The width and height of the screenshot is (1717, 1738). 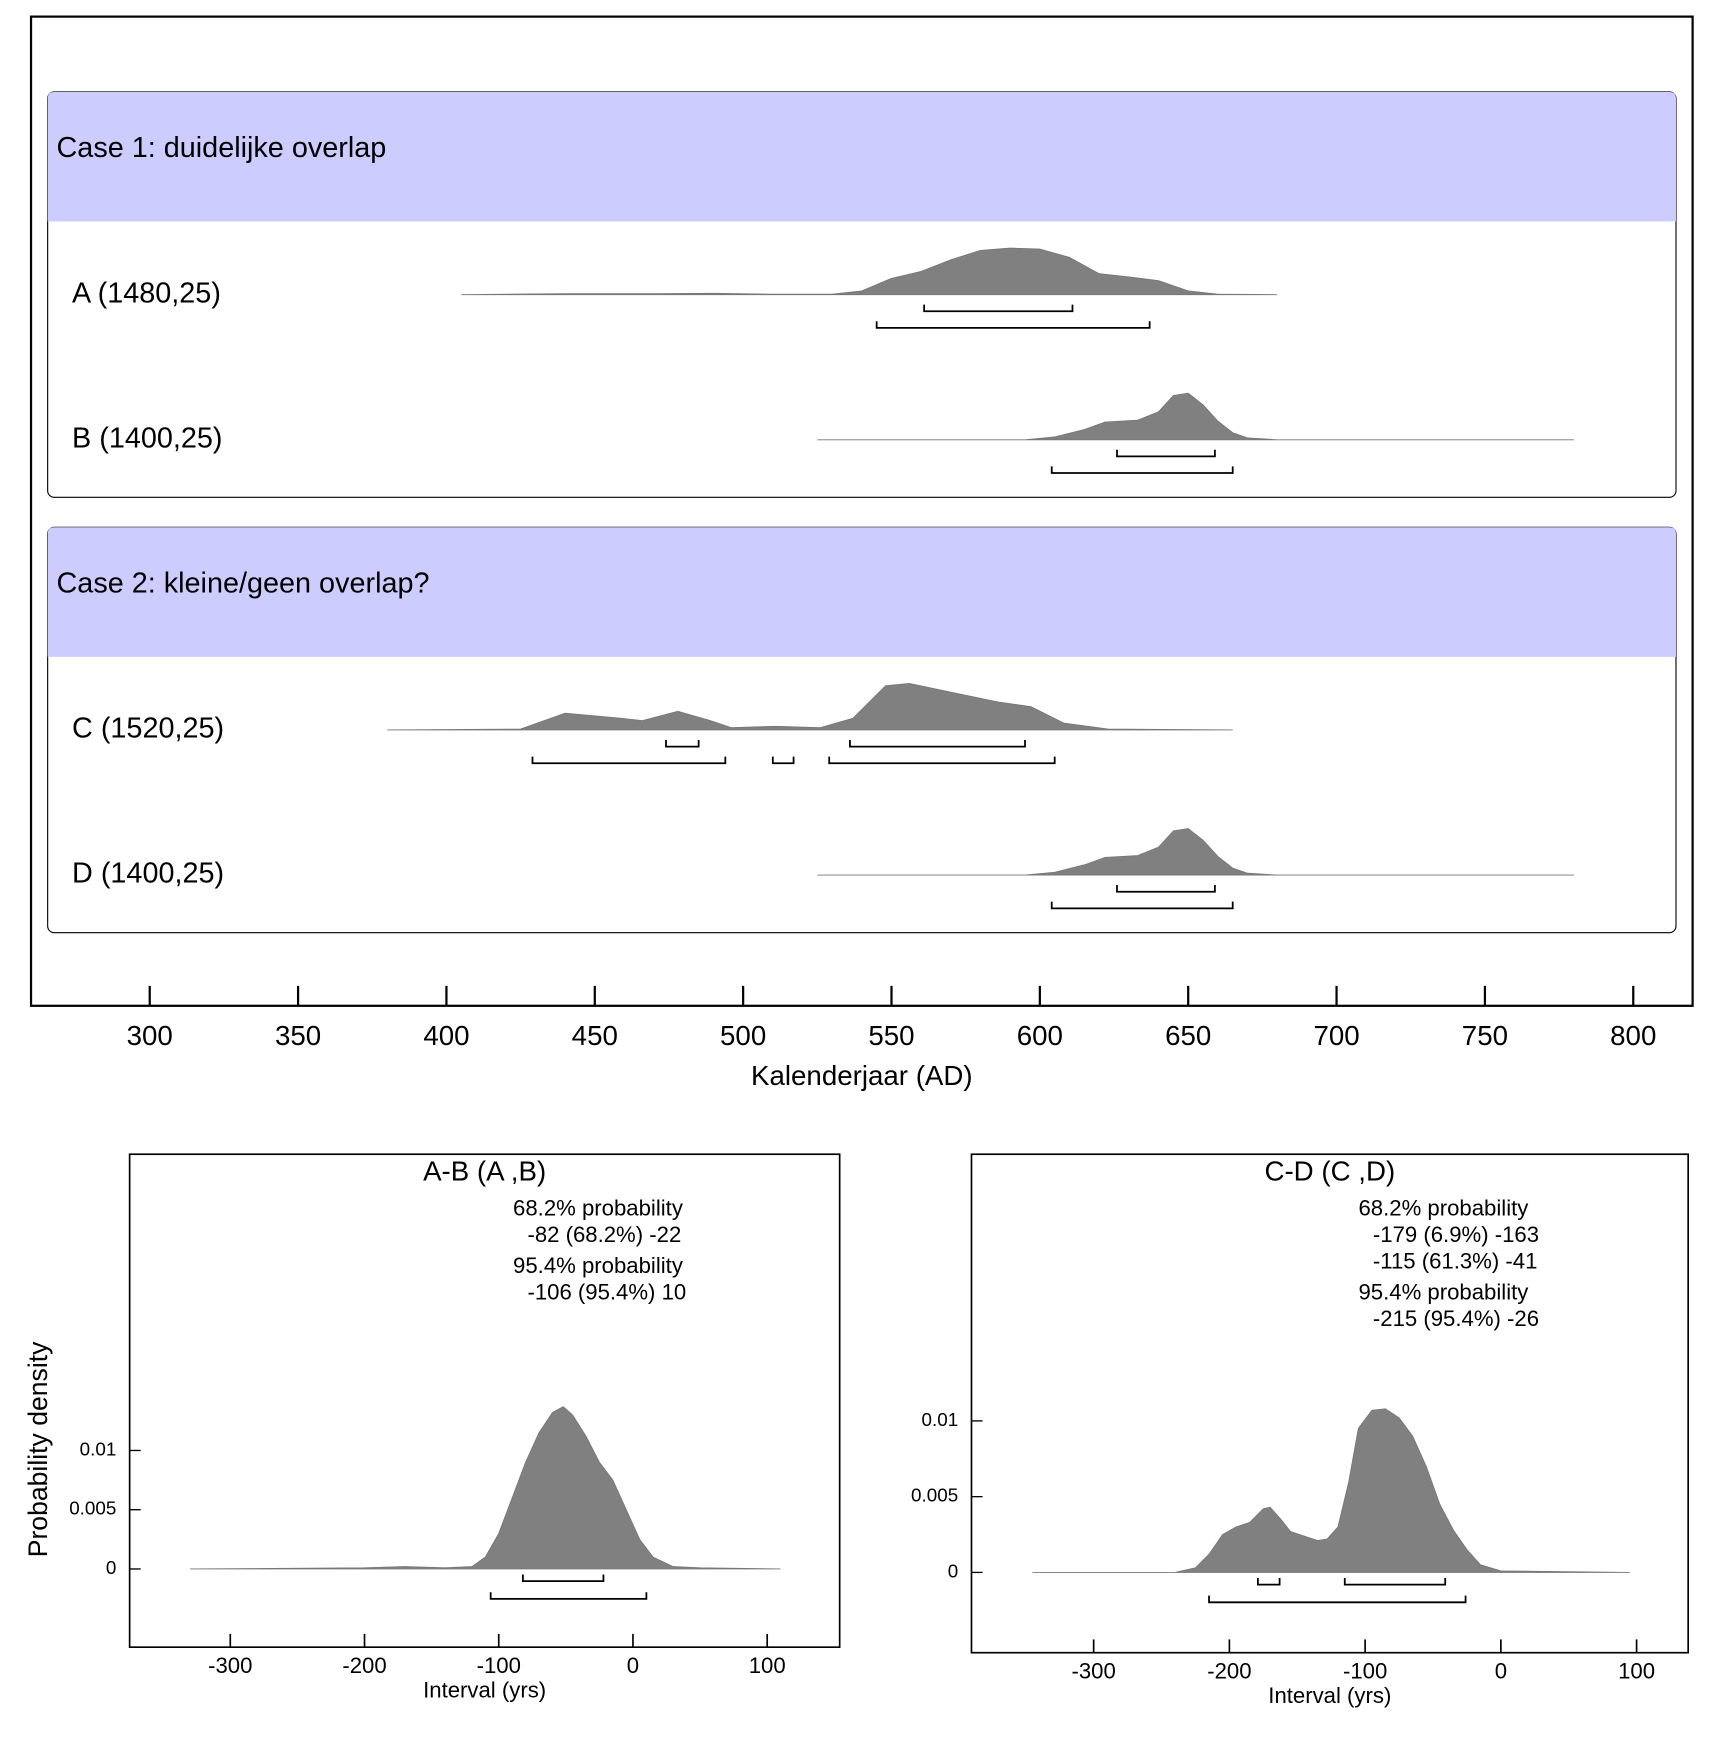 What do you see at coordinates (1456, 1318) in the screenshot?
I see `annotation-line: -215 (95.4%) -26` at bounding box center [1456, 1318].